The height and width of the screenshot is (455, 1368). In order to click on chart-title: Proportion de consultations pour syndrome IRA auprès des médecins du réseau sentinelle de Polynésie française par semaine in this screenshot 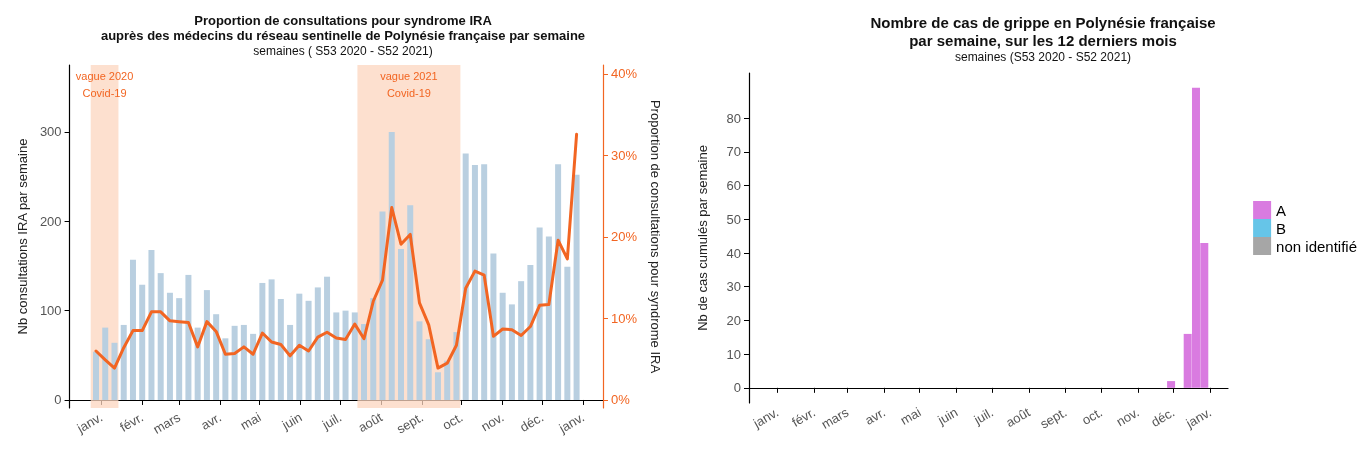, I will do `click(343, 28)`.